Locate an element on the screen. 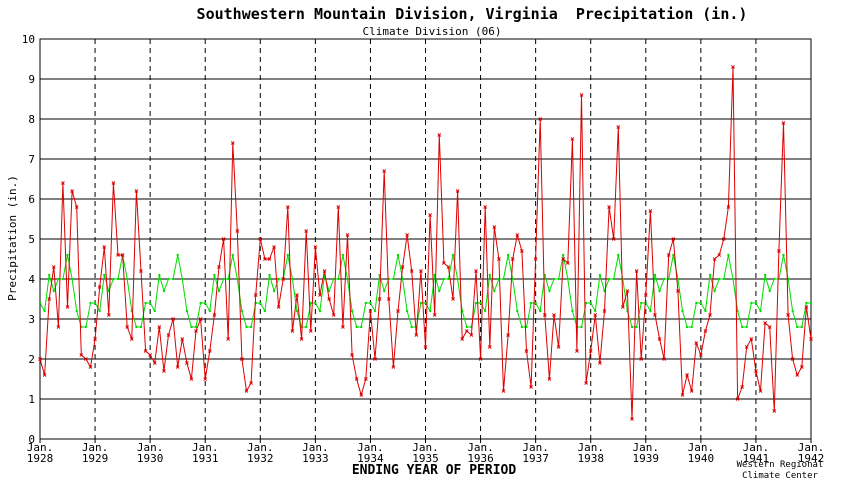 Image resolution: width=850 pixels, height=480 pixels. y-tick-label: 5 is located at coordinates (31, 239).